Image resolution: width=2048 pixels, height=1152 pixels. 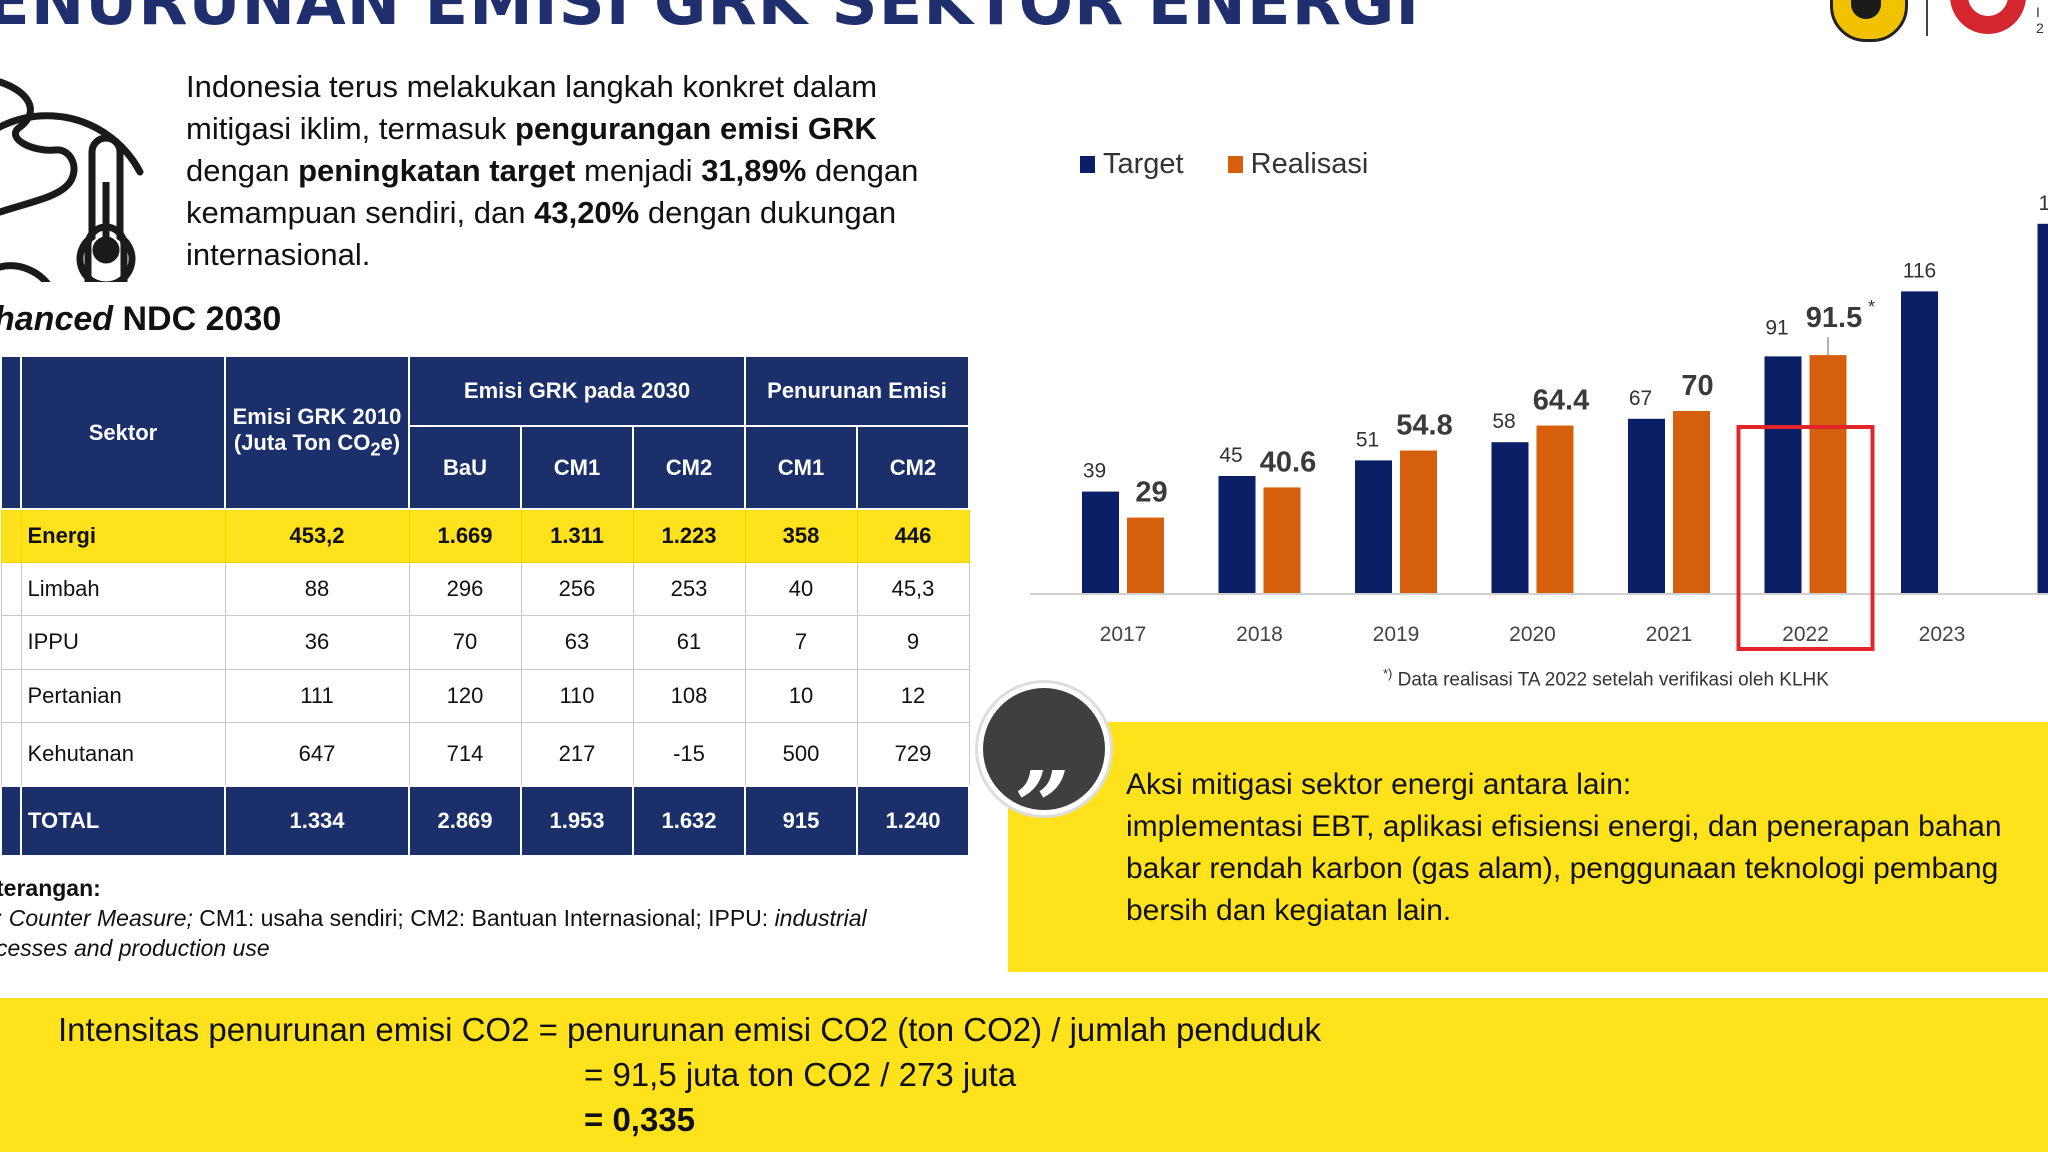 I want to click on cell-cm2: 253, so click(x=689, y=588).